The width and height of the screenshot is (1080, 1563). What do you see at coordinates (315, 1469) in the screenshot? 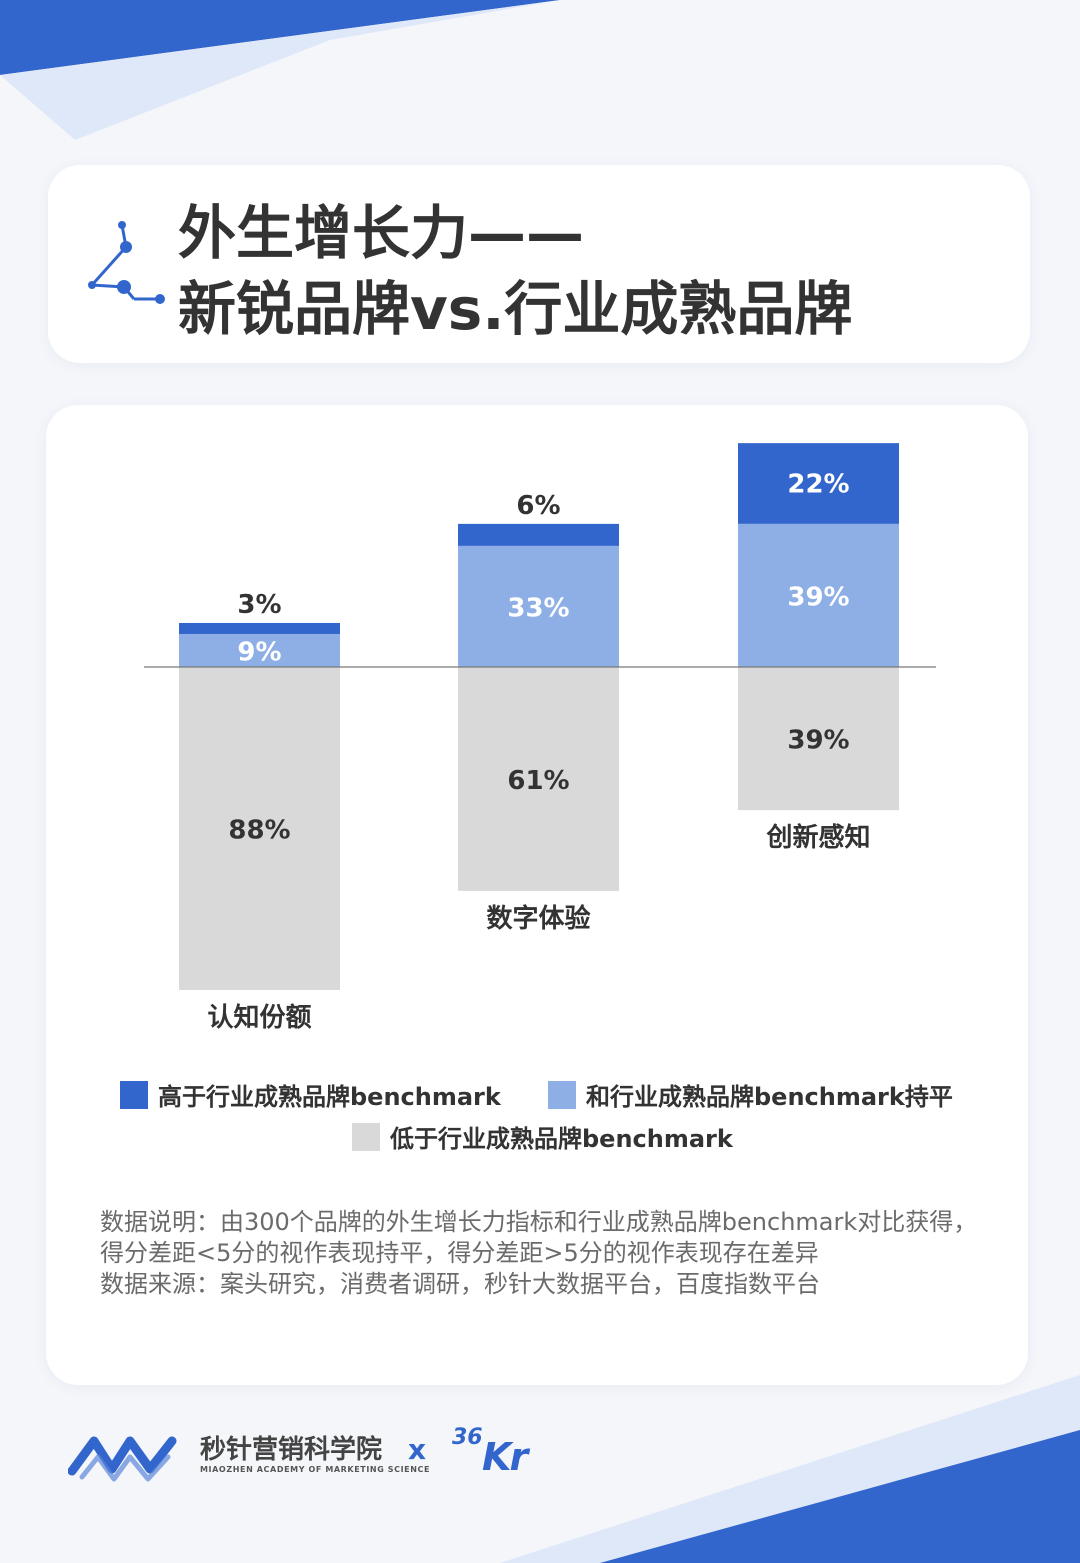
I see `brand-subtitle: MIAOZHEN ACADEMY OF MARKETING SCIENCE` at bounding box center [315, 1469].